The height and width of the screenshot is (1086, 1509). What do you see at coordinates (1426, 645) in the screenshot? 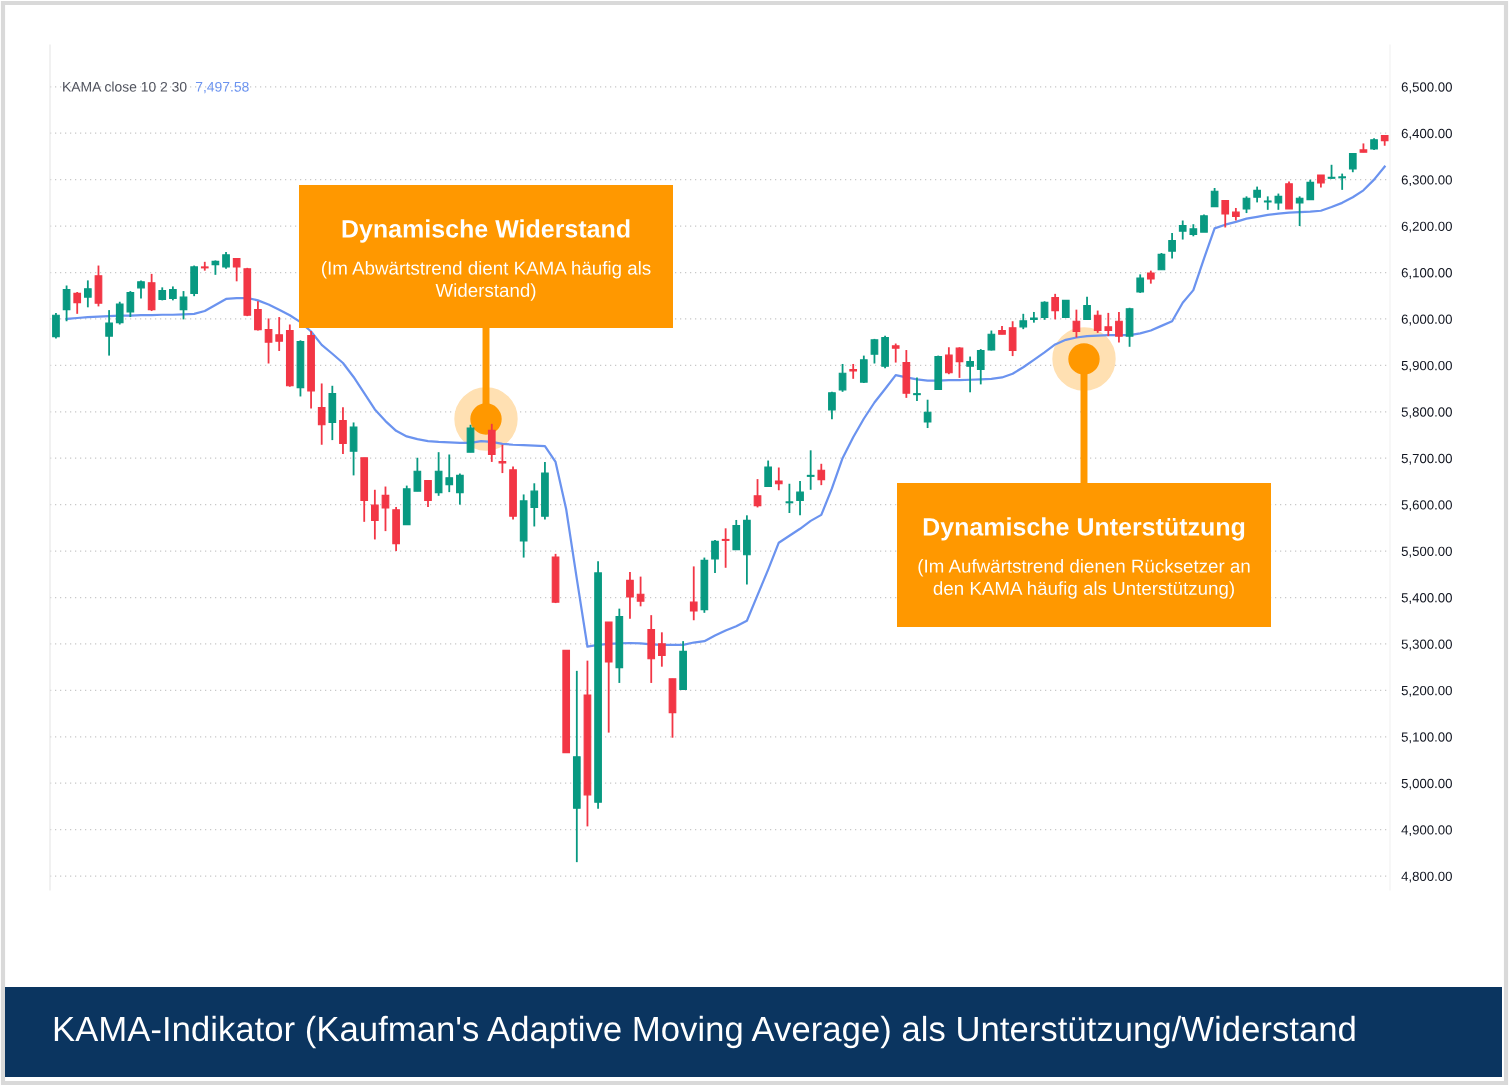
I see `y-tick-label: 5,300.00` at bounding box center [1426, 645].